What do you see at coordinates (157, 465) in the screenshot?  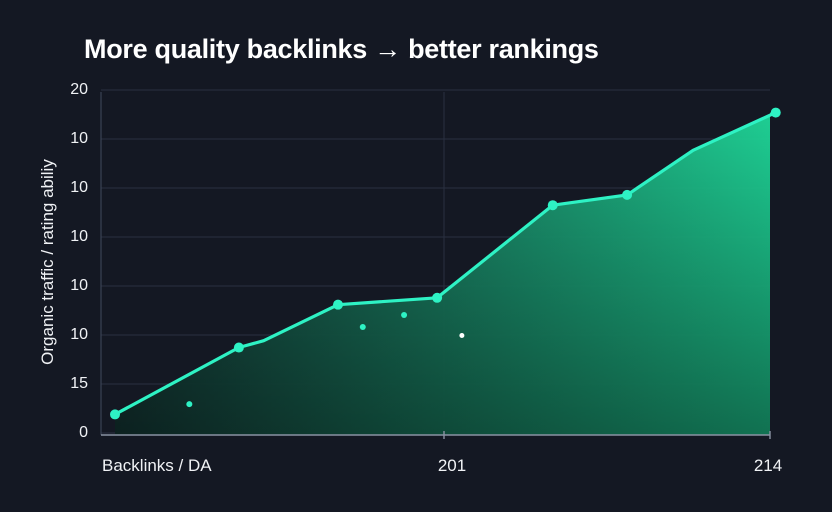 I see `x-axis-label: Backlinks / DA` at bounding box center [157, 465].